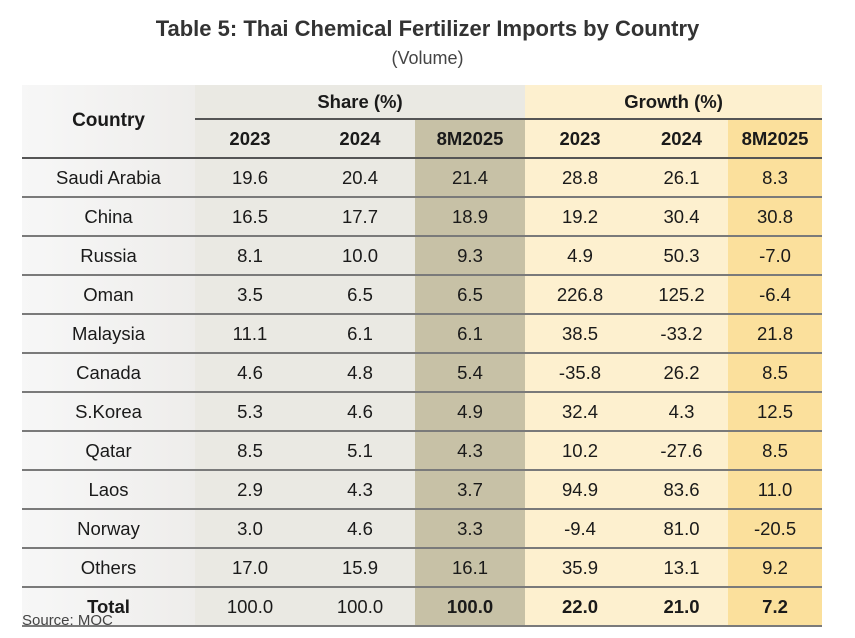  I want to click on table-row: S.Korea 5.3 4.6 4.9 32.4 4.3 12.5, so click(422, 412).